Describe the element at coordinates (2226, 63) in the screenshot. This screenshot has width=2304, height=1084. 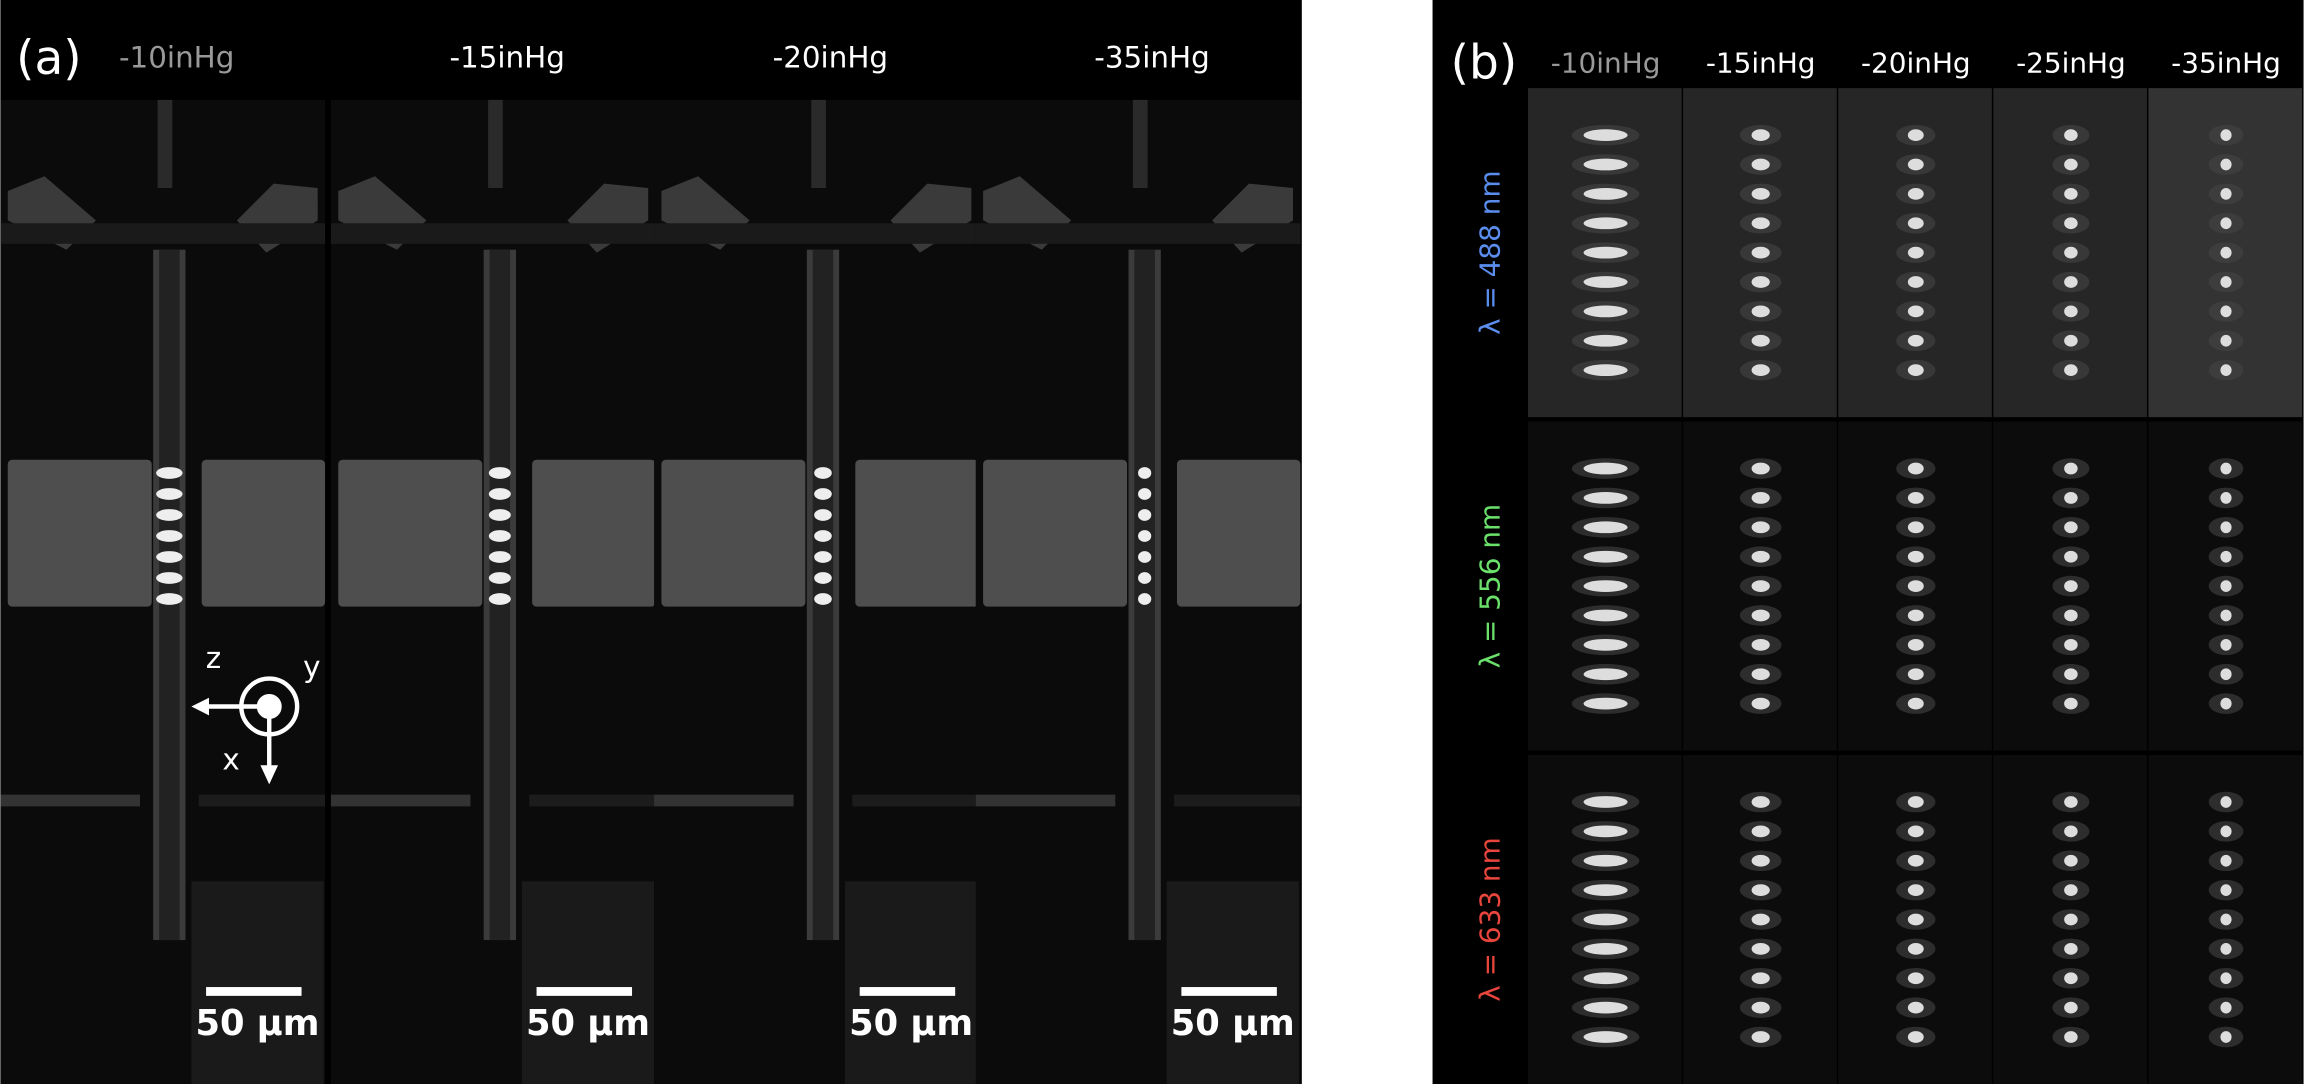
I see `column-label: -35inHg` at that location.